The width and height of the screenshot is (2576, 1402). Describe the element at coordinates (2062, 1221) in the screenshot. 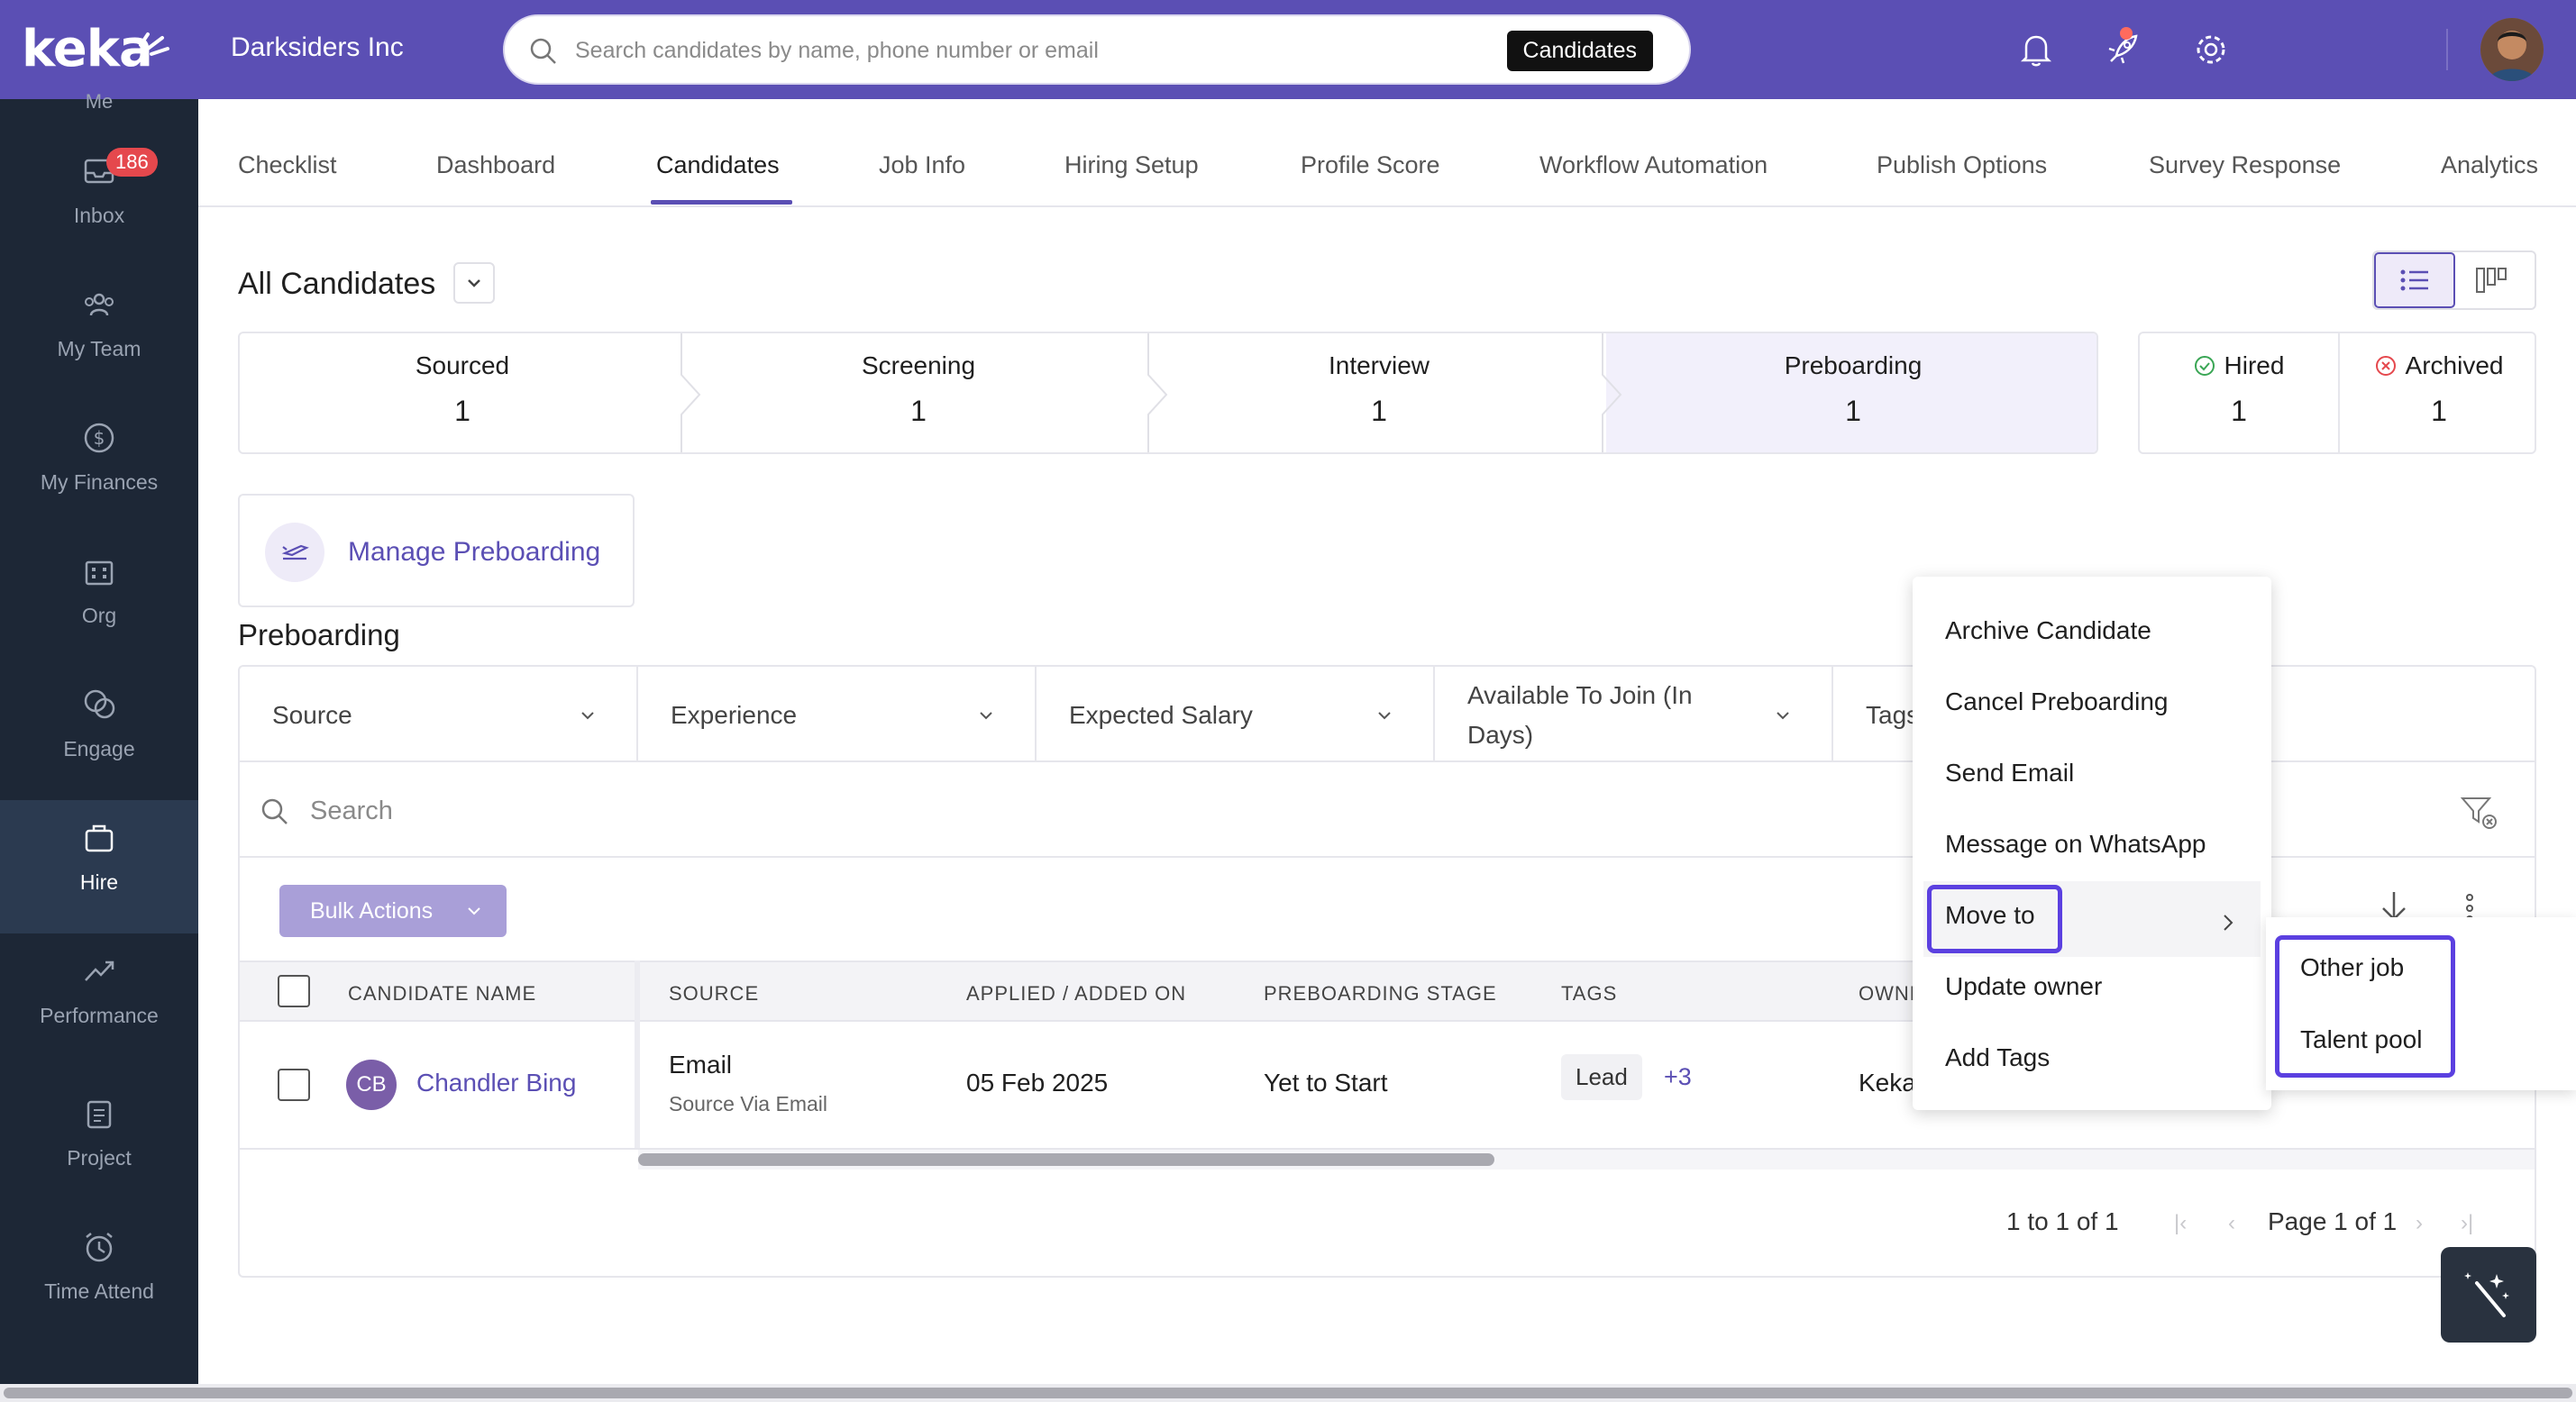

I see `pagination-range: 1 to 1 of 1` at that location.